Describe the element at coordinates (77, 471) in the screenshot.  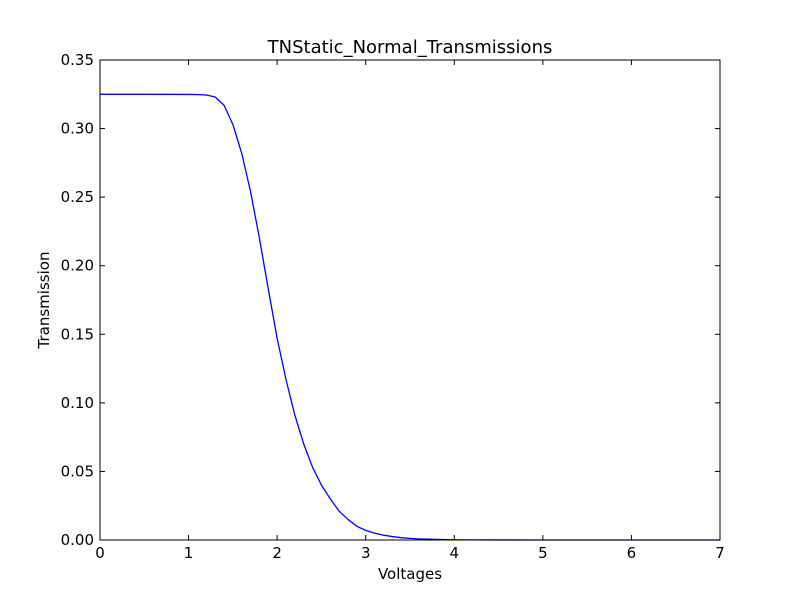
I see `y-tick-label: 0.05` at that location.